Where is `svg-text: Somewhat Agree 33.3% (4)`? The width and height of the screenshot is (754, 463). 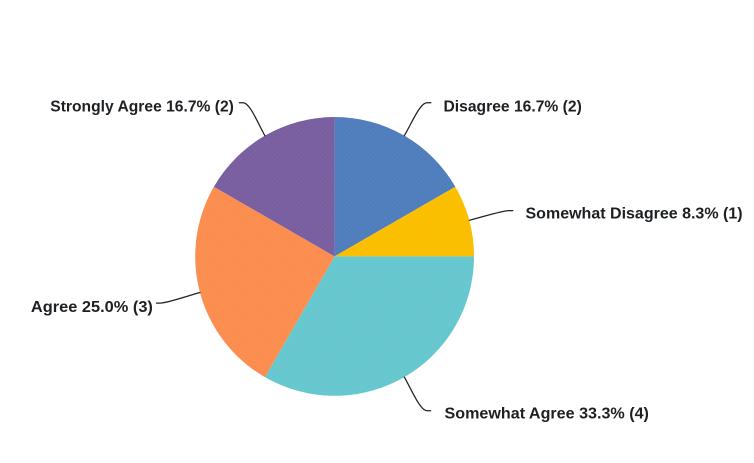
svg-text: Somewhat Agree 33.3% (4) is located at coordinates (547, 414).